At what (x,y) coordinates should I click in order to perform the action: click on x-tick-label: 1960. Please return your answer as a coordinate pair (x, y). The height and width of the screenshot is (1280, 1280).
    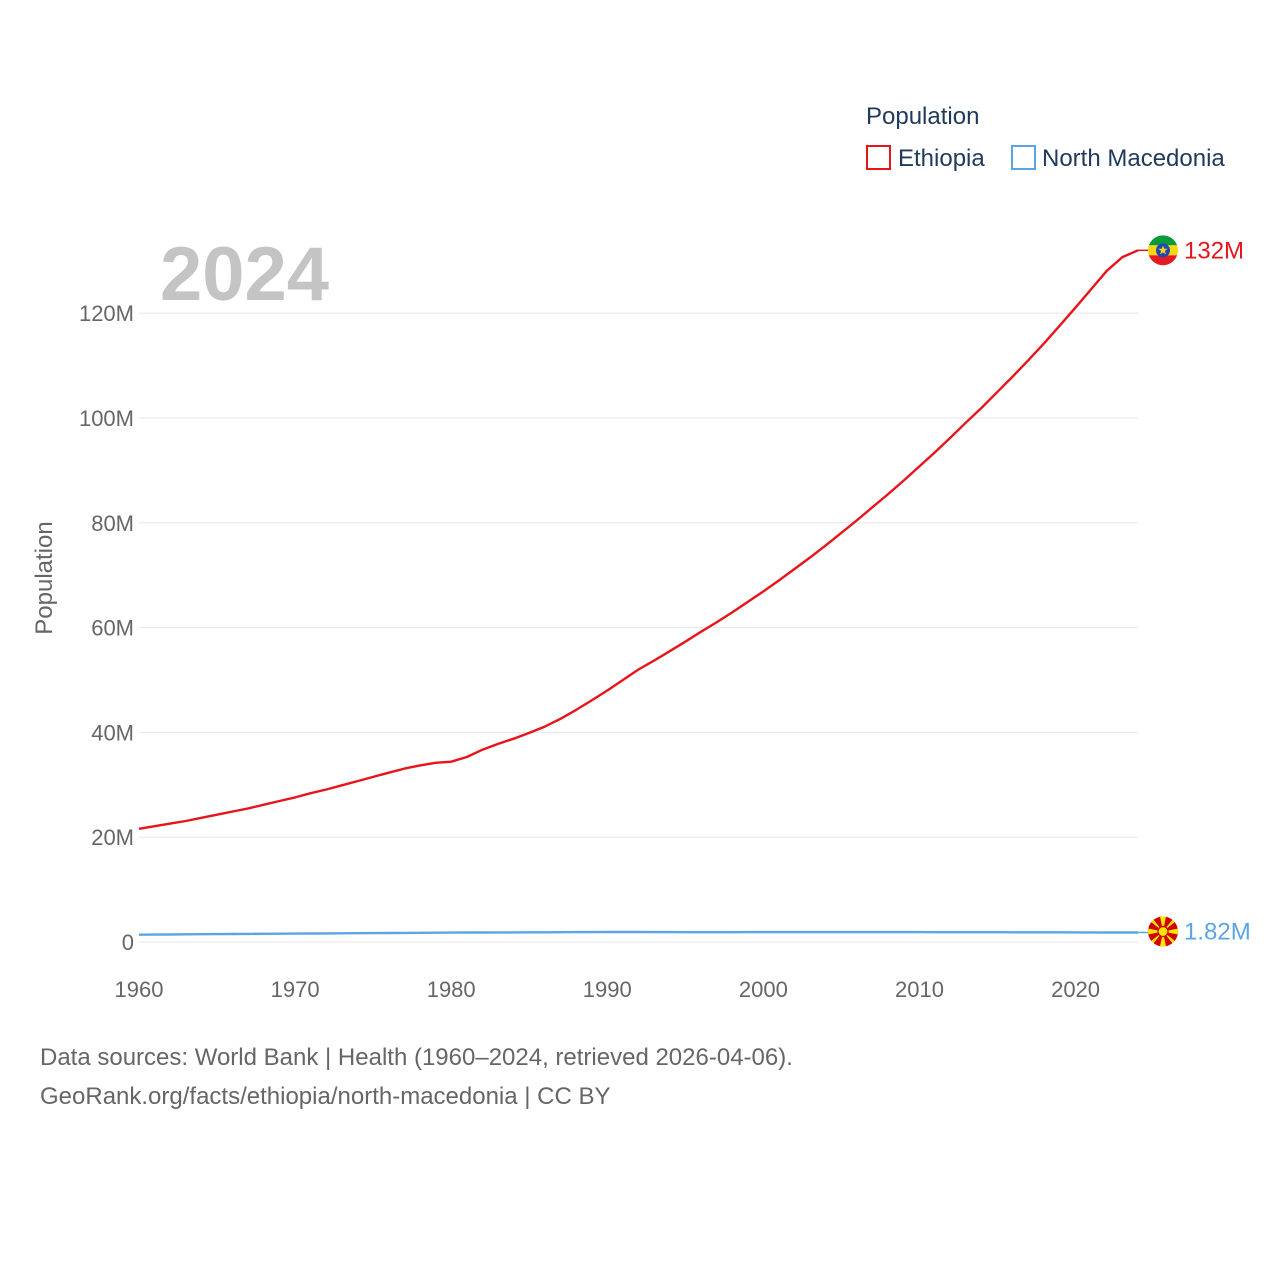
    Looking at the image, I should click on (139, 989).